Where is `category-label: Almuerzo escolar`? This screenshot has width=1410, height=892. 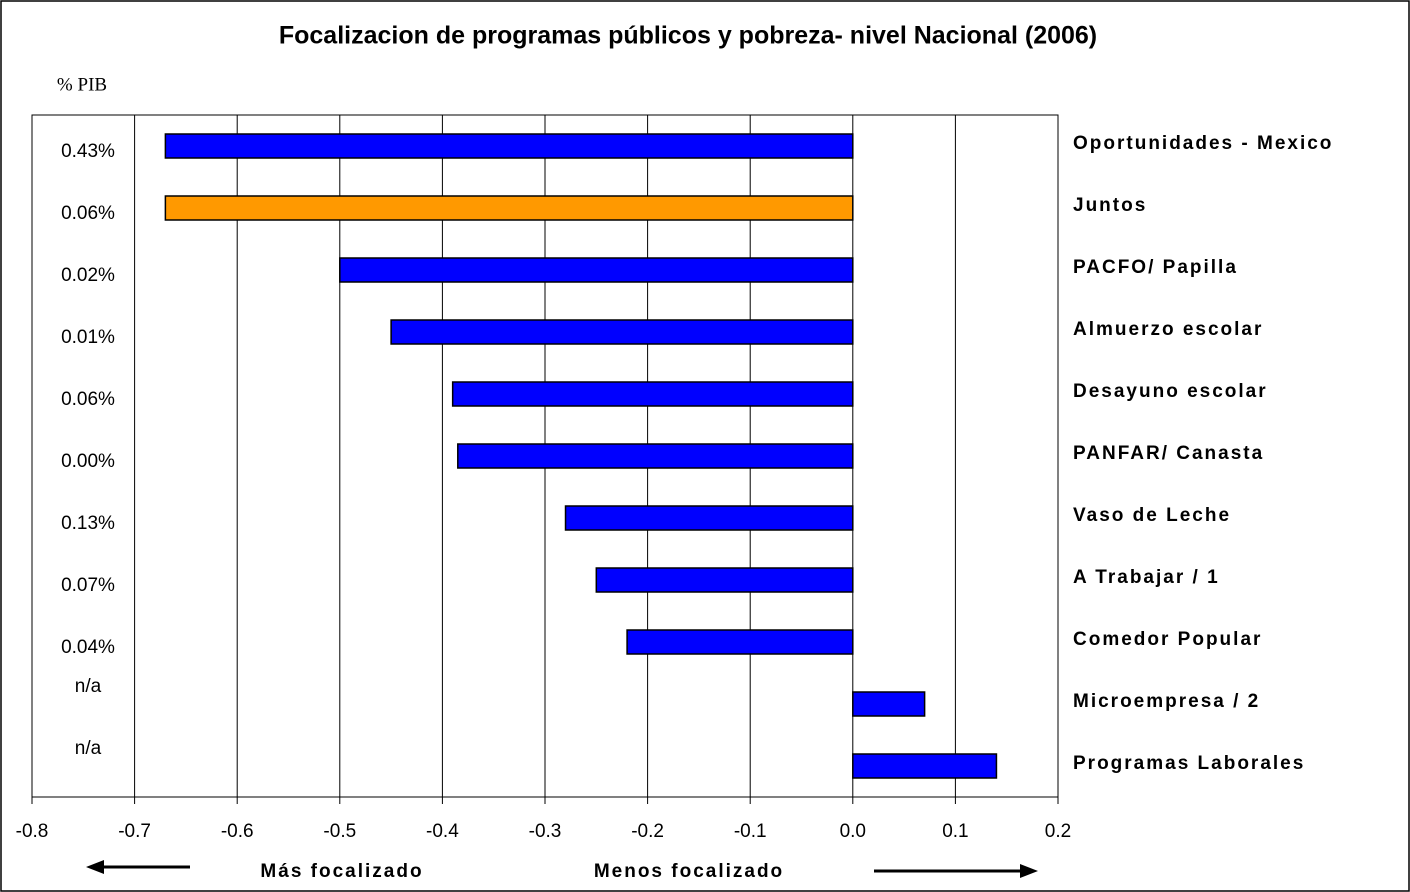
category-label: Almuerzo escolar is located at coordinates (1168, 329).